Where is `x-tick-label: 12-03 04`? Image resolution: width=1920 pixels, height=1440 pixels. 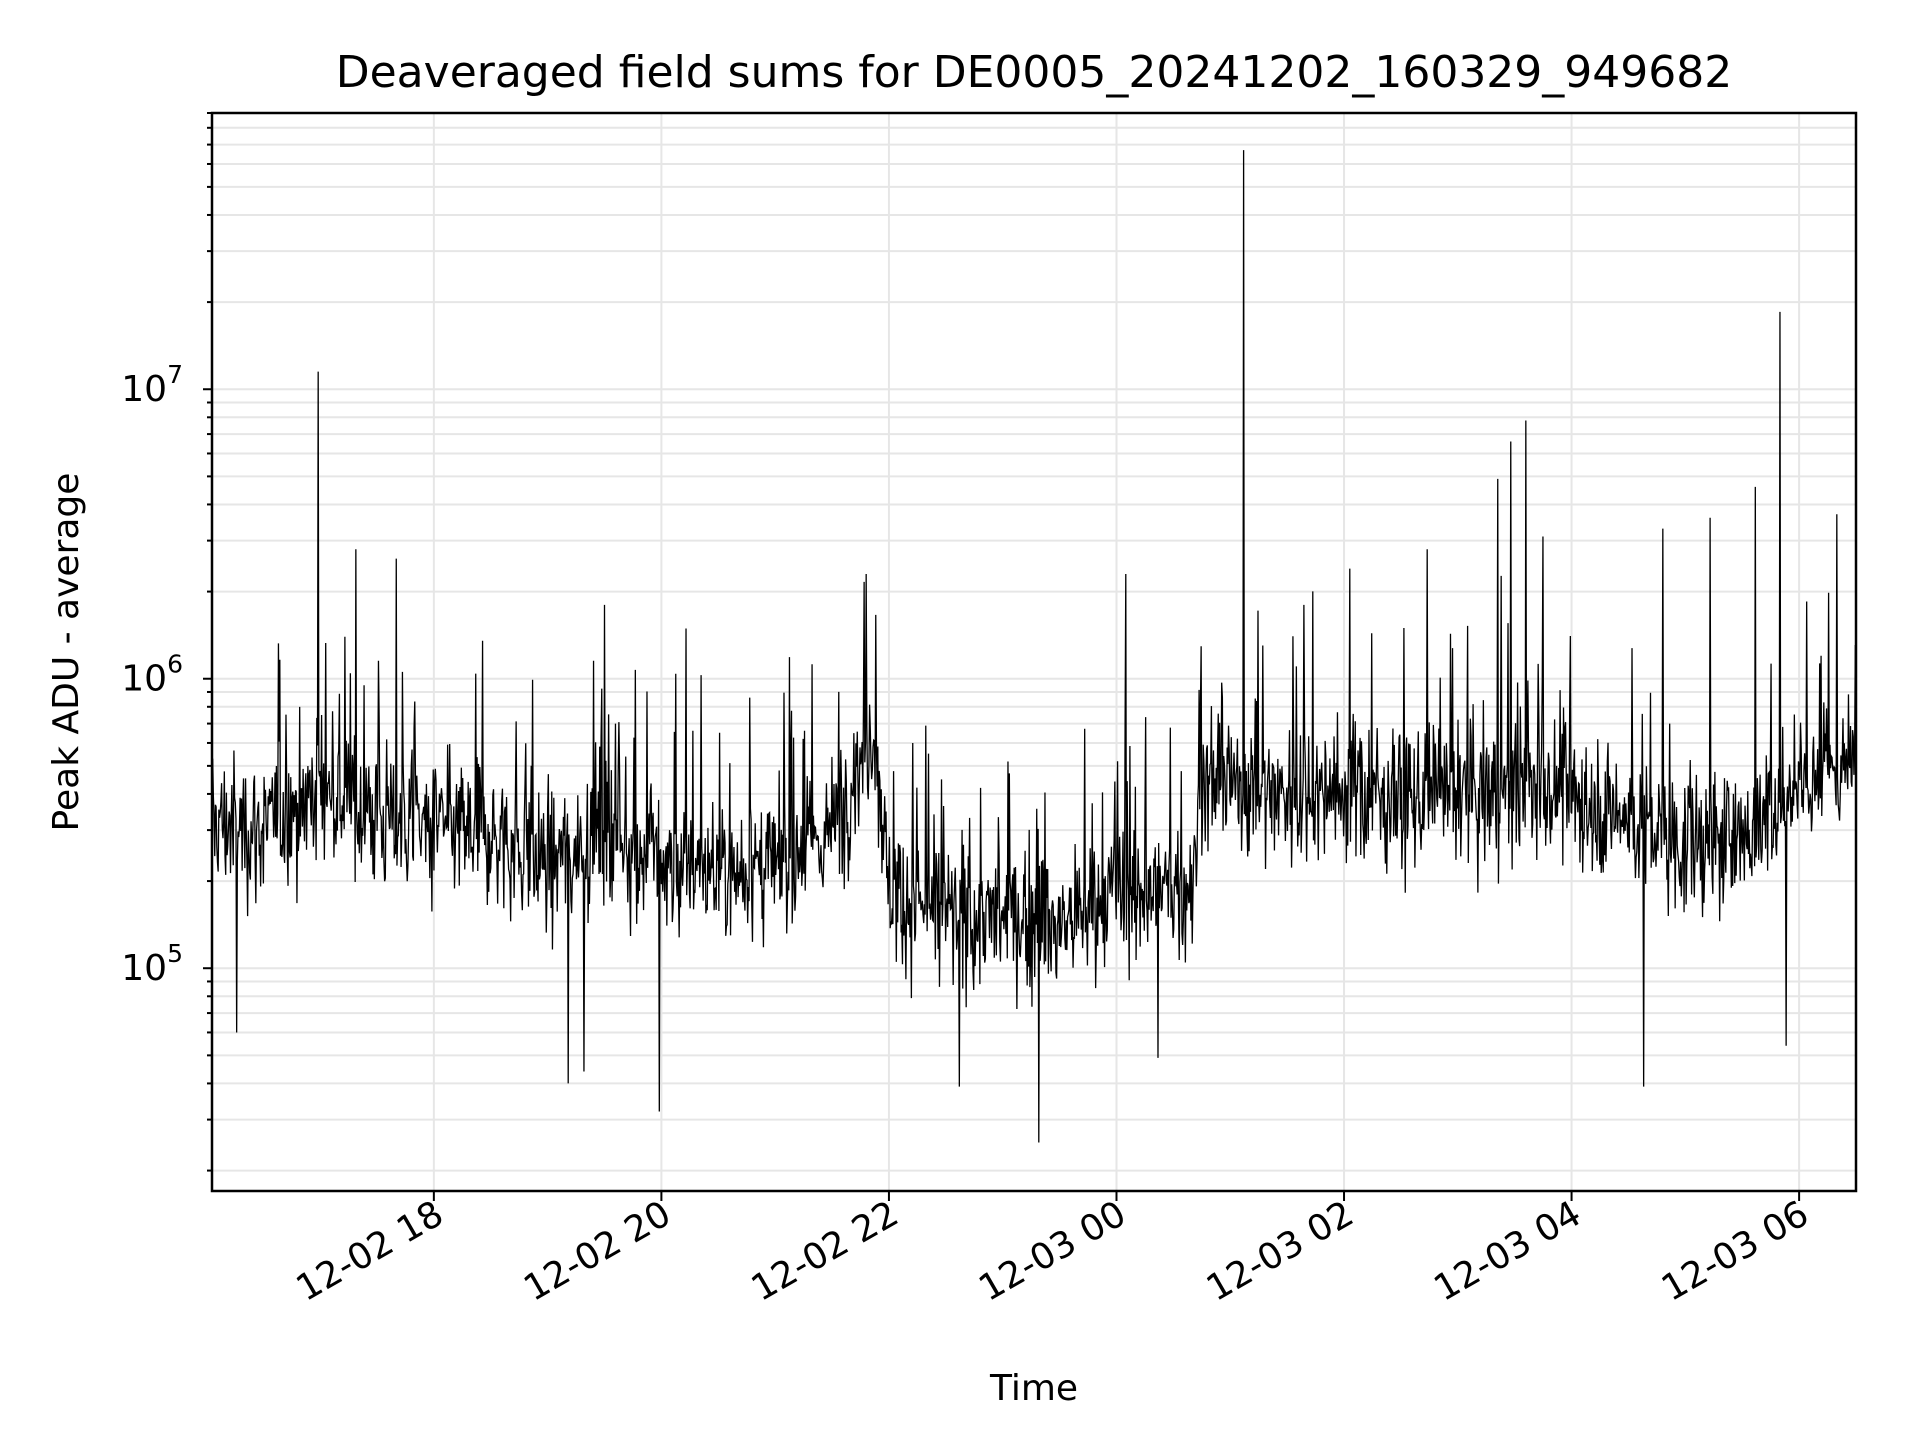
x-tick-label: 12-03 04 is located at coordinates (1507, 1251).